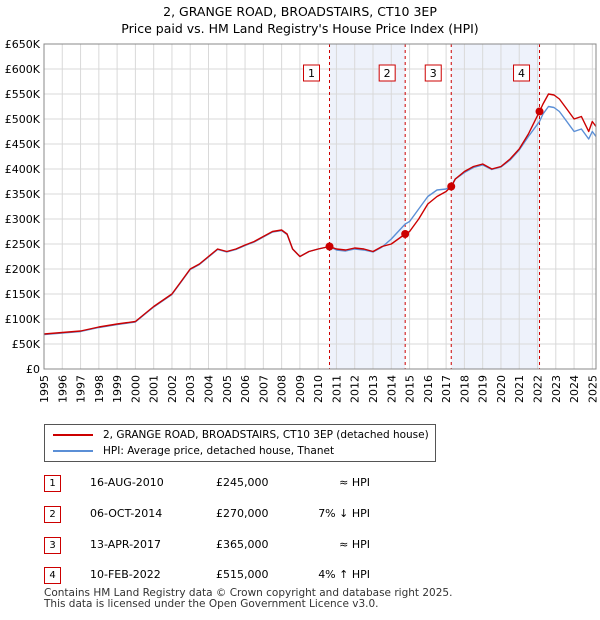  Describe the element at coordinates (519, 389) in the screenshot. I see `x-tick-label: 2021` at that location.